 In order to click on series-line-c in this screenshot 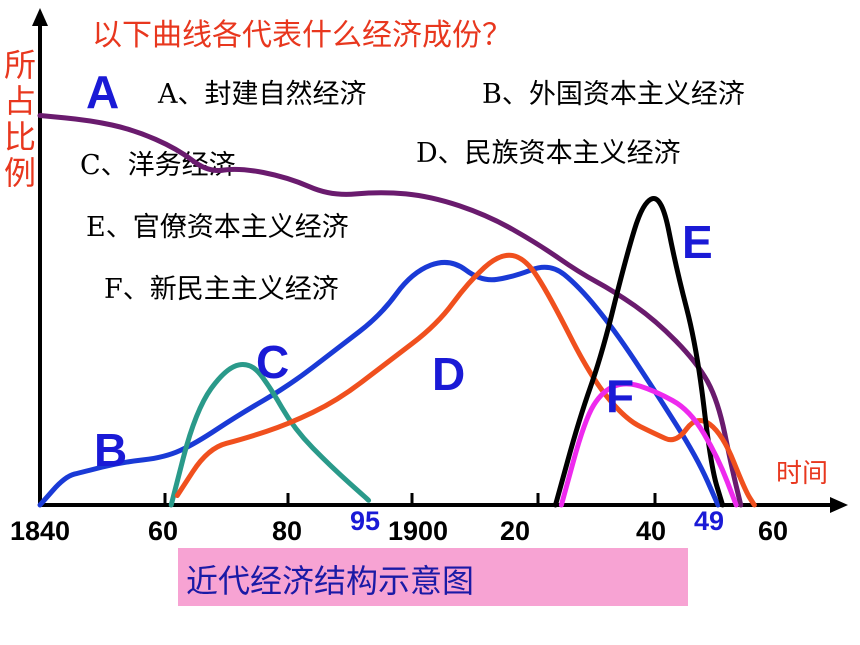, I will do `click(270, 435)`.